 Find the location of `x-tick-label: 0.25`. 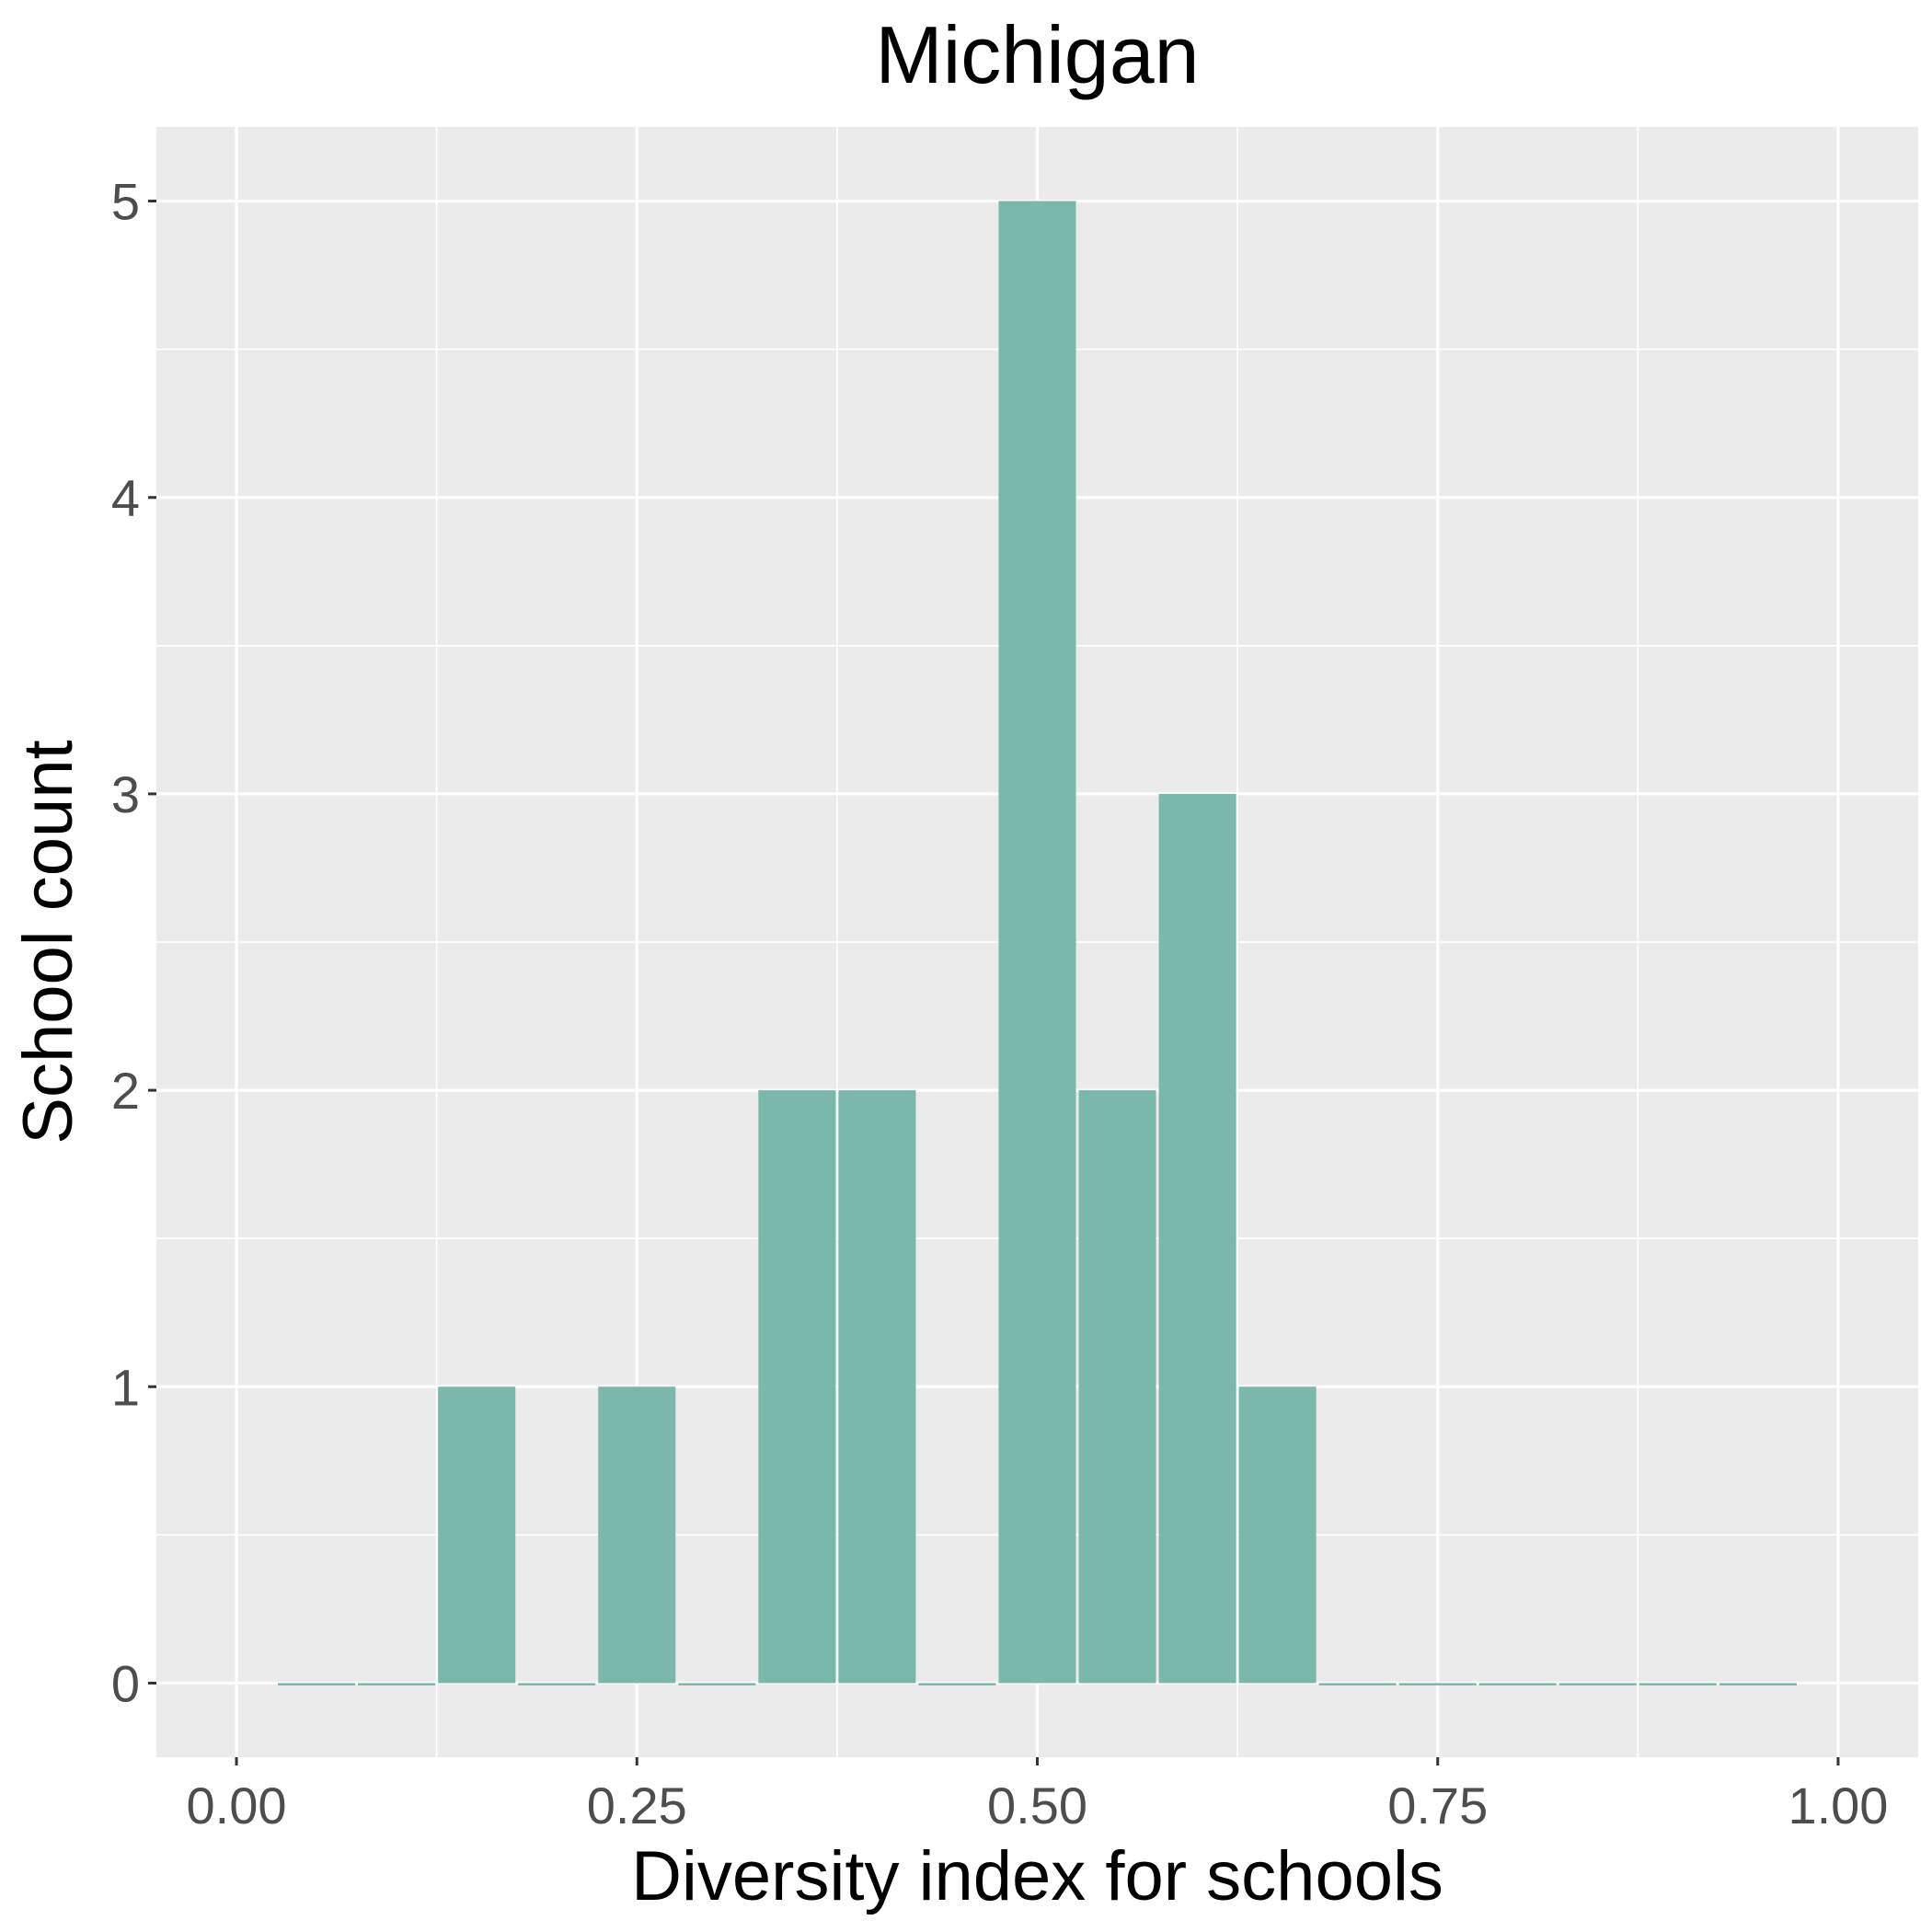

x-tick-label: 0.25 is located at coordinates (637, 1805).